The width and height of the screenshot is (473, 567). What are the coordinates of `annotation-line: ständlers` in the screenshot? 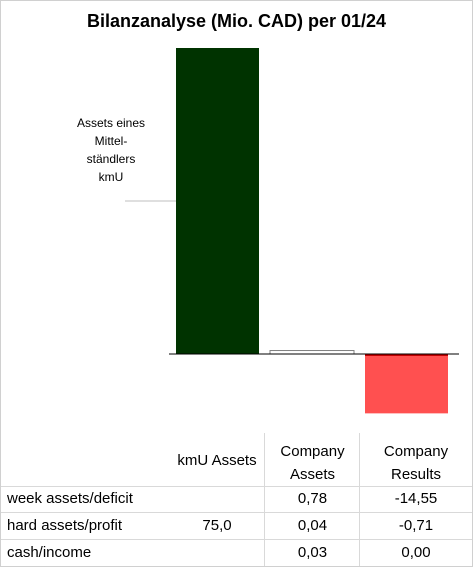 It's located at (111, 159).